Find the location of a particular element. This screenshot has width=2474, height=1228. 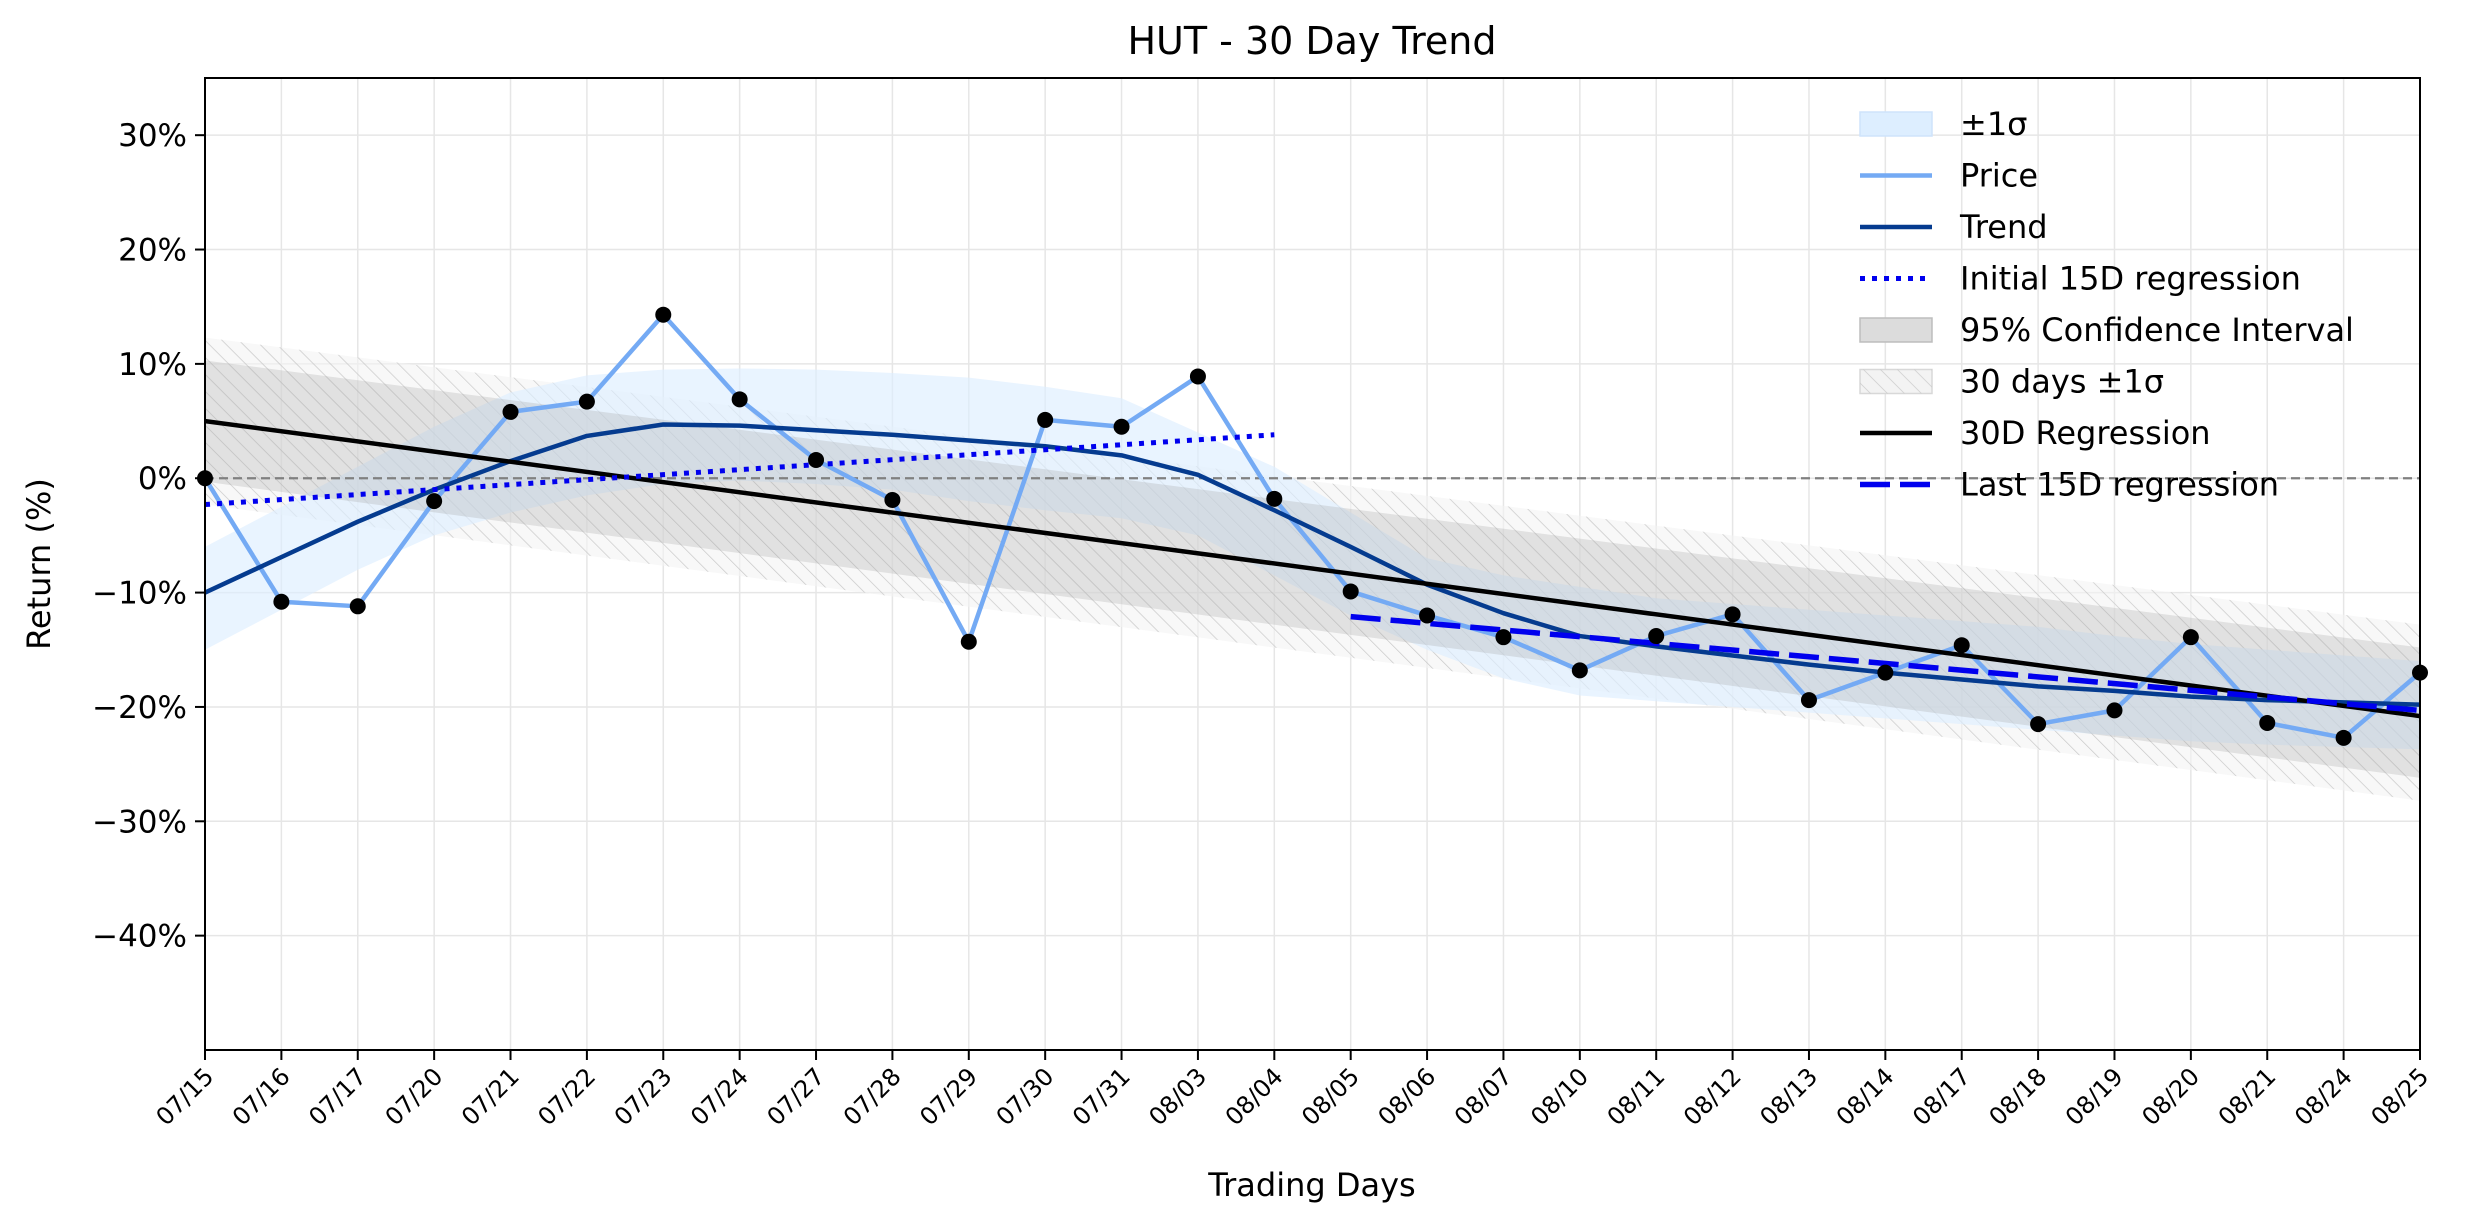

x-tick-label: 07/21 is located at coordinates (490, 1096).